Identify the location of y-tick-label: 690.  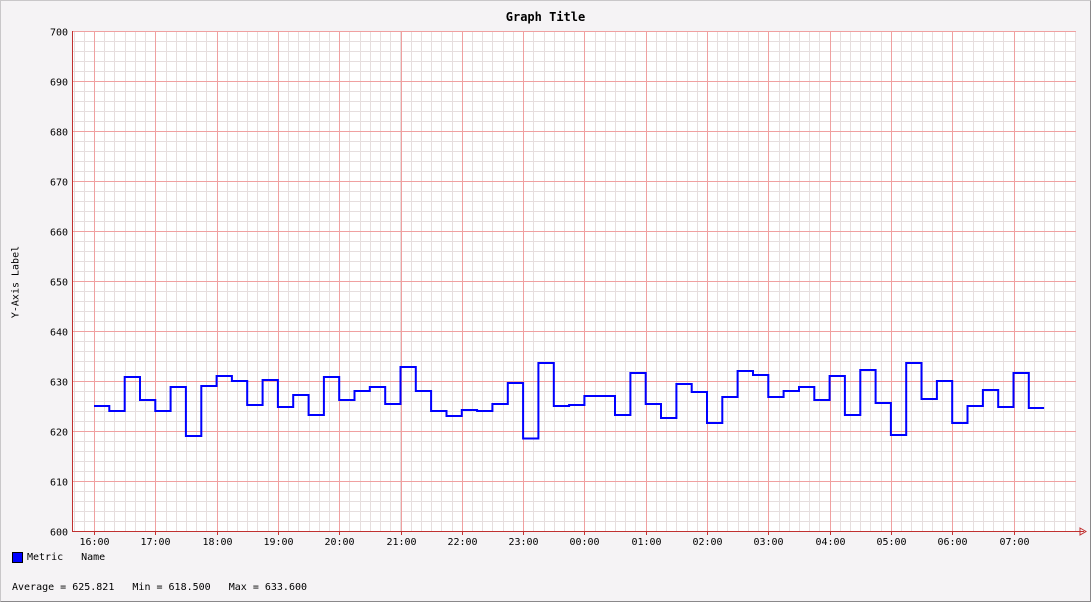
(59, 83).